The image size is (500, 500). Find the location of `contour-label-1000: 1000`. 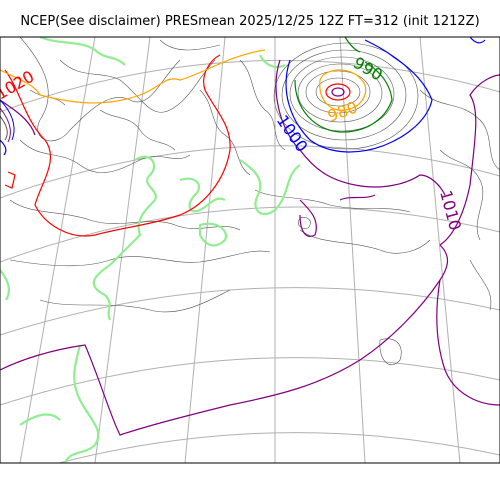

contour-label-1000: 1000 is located at coordinates (292, 133).